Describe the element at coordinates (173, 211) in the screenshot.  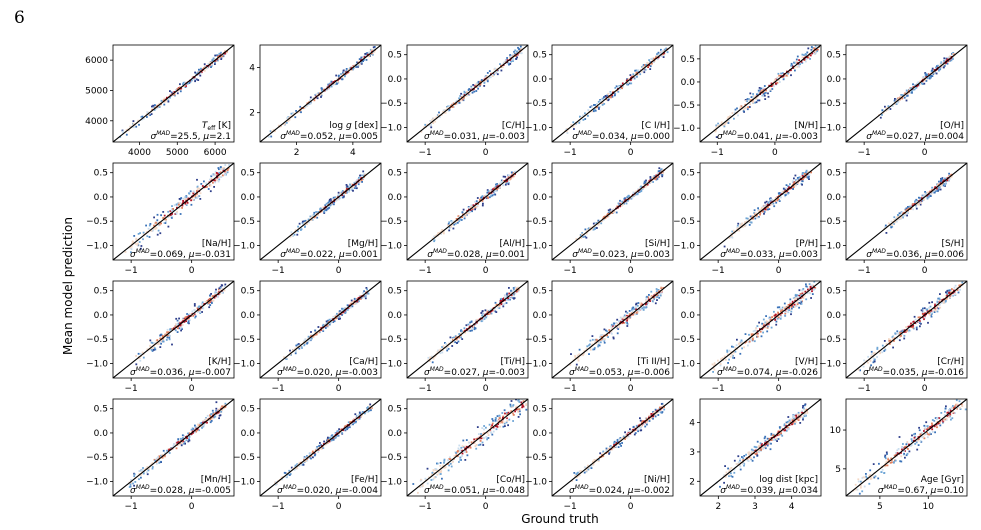
I see `panel-frame` at that location.